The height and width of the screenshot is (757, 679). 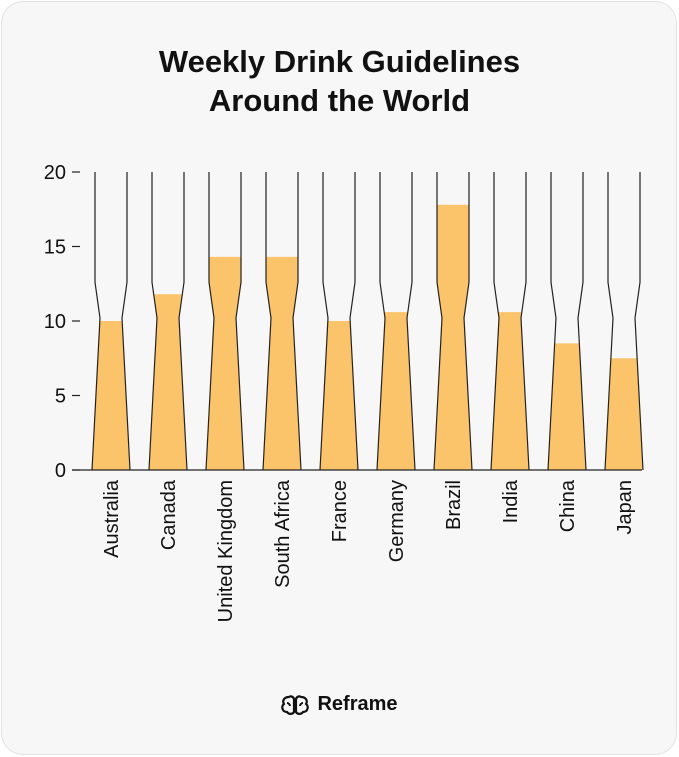 What do you see at coordinates (339, 395) in the screenshot?
I see `bar-fill-france` at bounding box center [339, 395].